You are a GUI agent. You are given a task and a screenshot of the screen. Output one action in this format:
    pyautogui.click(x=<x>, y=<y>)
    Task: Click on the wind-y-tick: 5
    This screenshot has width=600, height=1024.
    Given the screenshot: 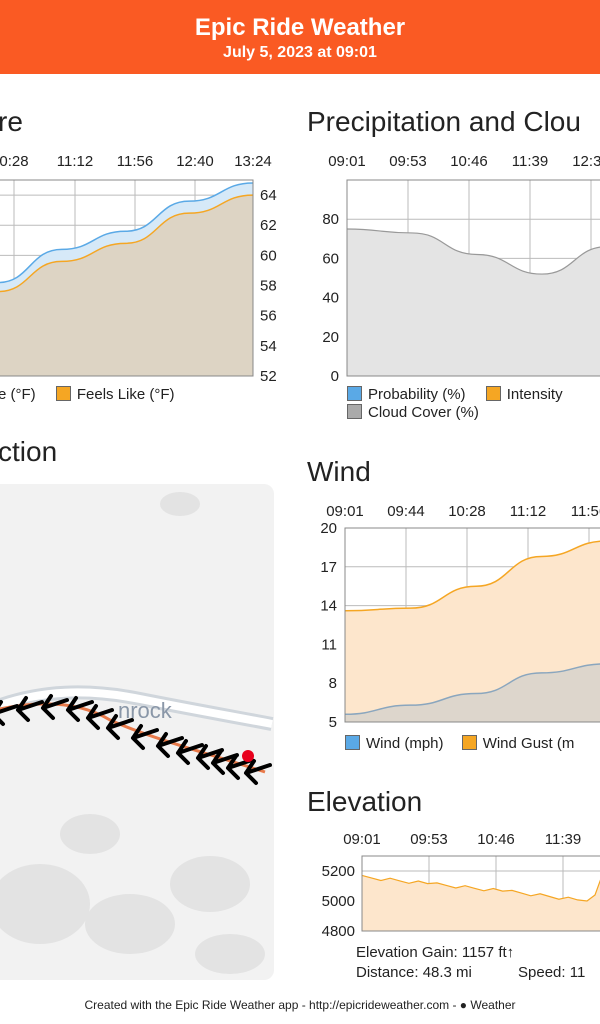 What is the action you would take?
    pyautogui.click(x=333, y=722)
    